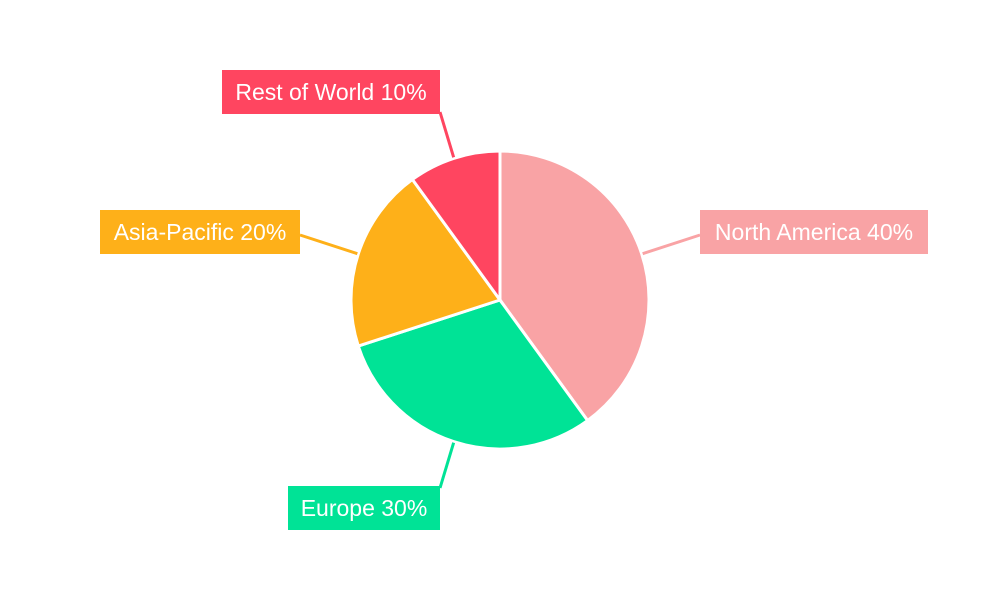 The width and height of the screenshot is (1000, 600). What do you see at coordinates (447, 465) in the screenshot?
I see `leader-line-europe` at bounding box center [447, 465].